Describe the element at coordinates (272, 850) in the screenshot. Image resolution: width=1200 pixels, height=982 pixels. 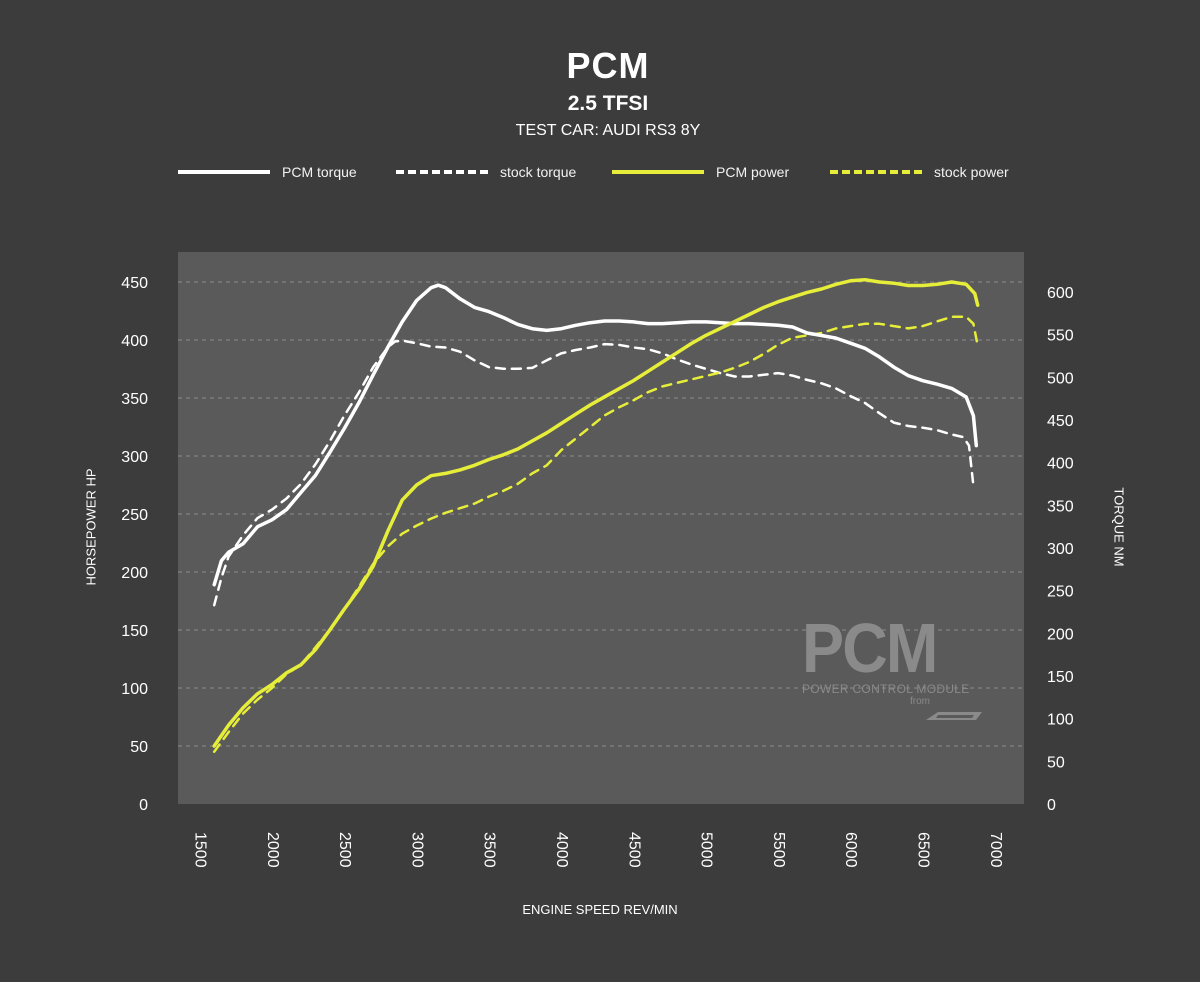
I see `x-tick-label: 2000` at that location.